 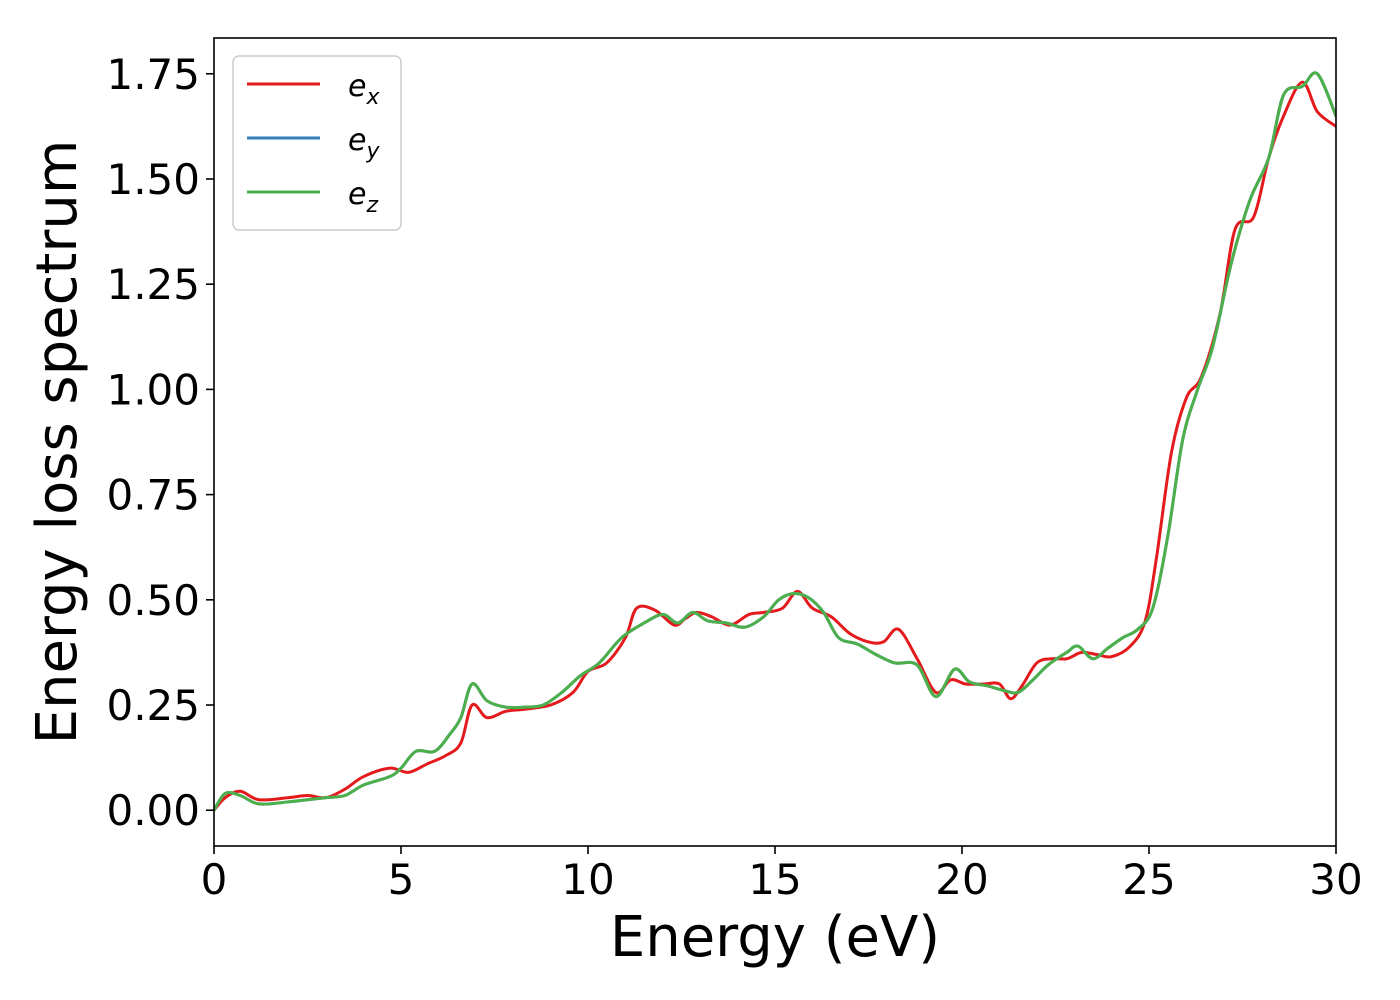 What do you see at coordinates (153, 600) in the screenshot?
I see `y-tick-label: 0.50` at bounding box center [153, 600].